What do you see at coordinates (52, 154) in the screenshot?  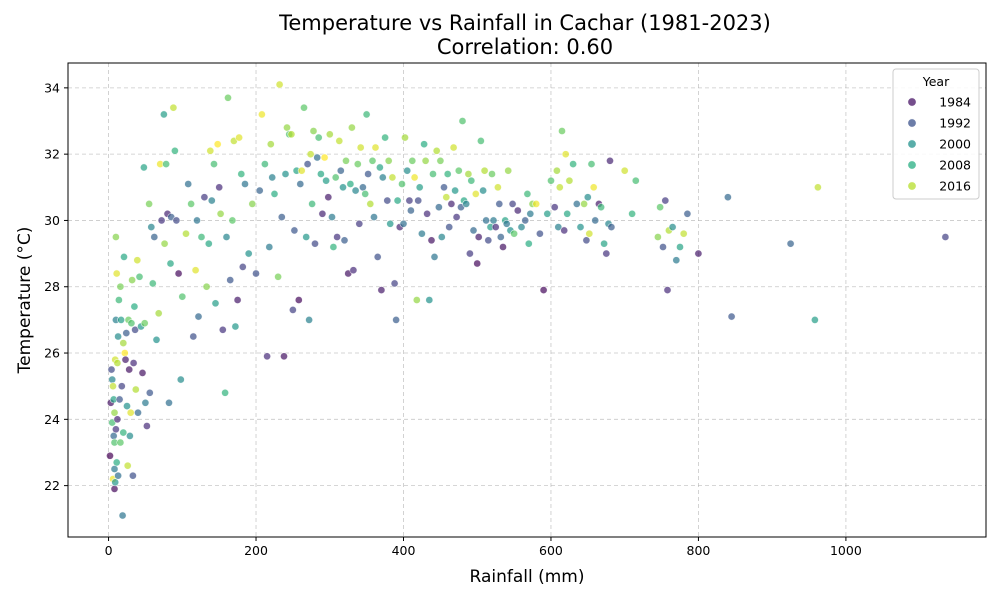 I see `y-tick-label: 32` at bounding box center [52, 154].